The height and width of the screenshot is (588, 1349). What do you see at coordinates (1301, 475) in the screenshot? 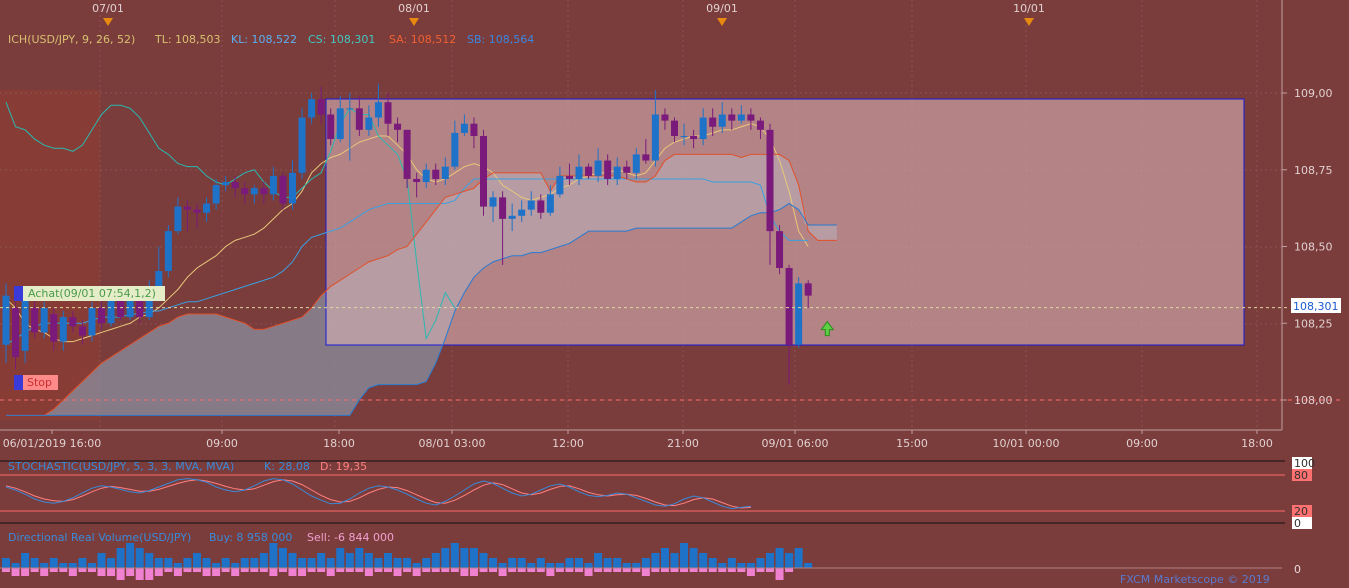
I see `stoch-level-label: 80` at bounding box center [1301, 475].